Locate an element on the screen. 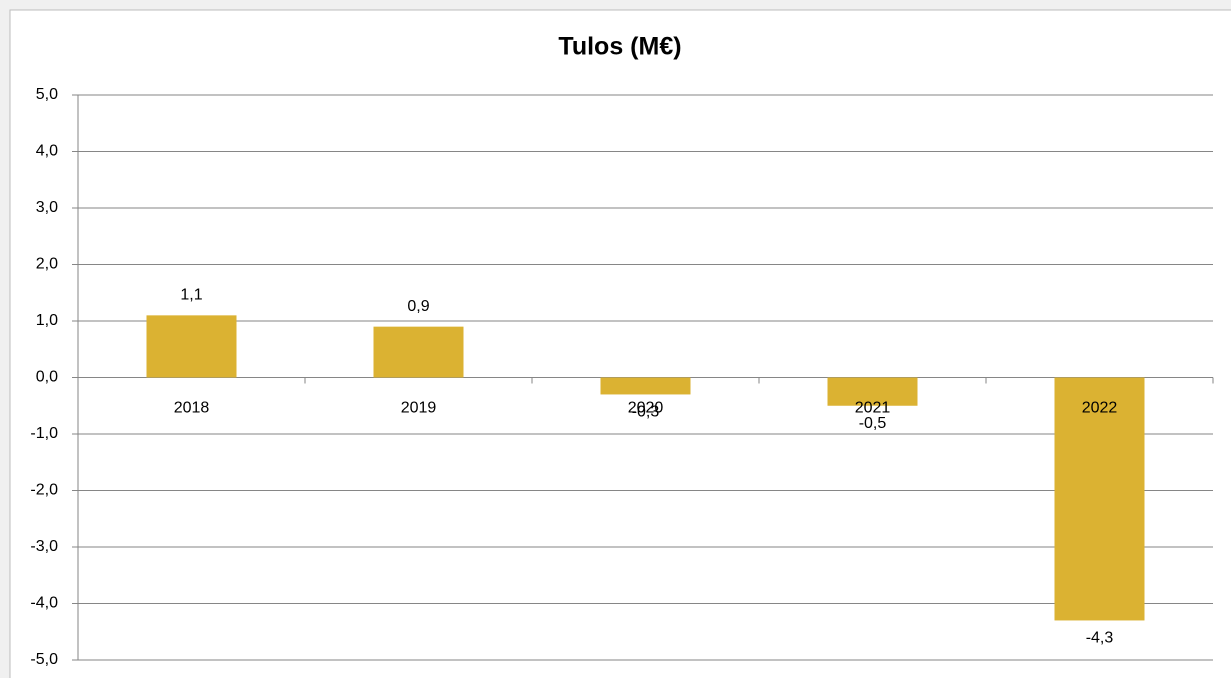  data-label: 1,1 is located at coordinates (191, 295).